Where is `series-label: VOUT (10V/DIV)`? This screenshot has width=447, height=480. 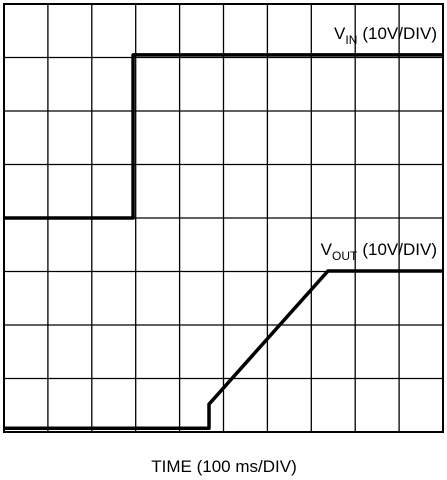 series-label: VOUT (10V/DIV) is located at coordinates (379, 251).